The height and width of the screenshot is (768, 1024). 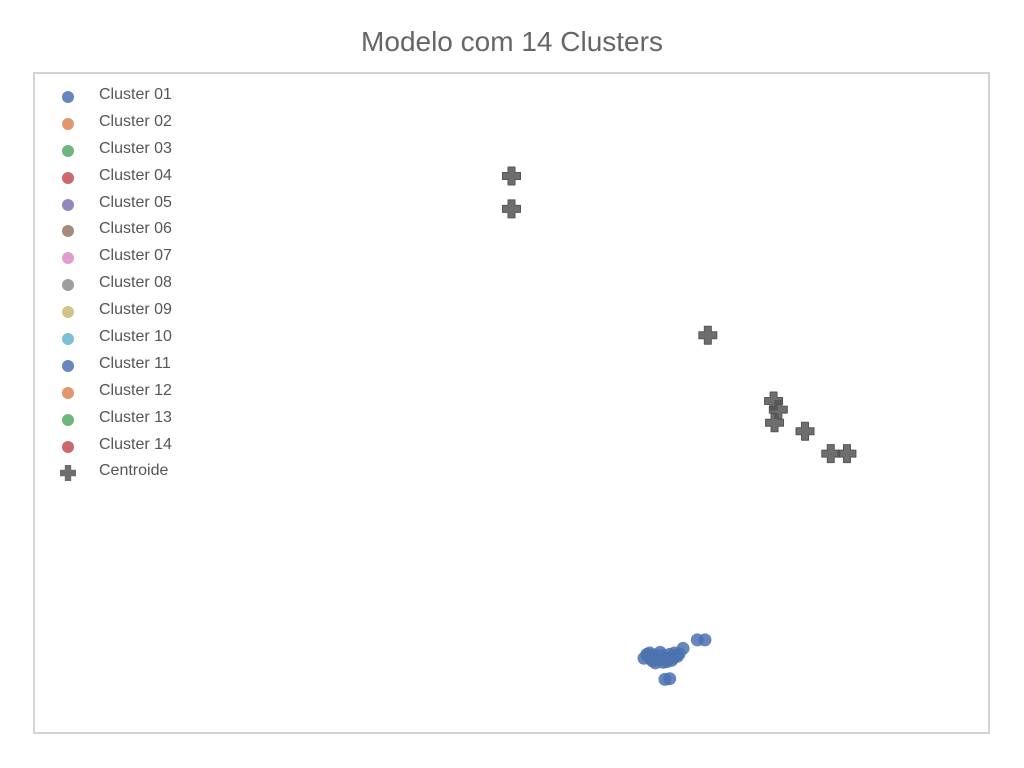 I want to click on legend-item: Cluster 09, so click(x=152, y=312).